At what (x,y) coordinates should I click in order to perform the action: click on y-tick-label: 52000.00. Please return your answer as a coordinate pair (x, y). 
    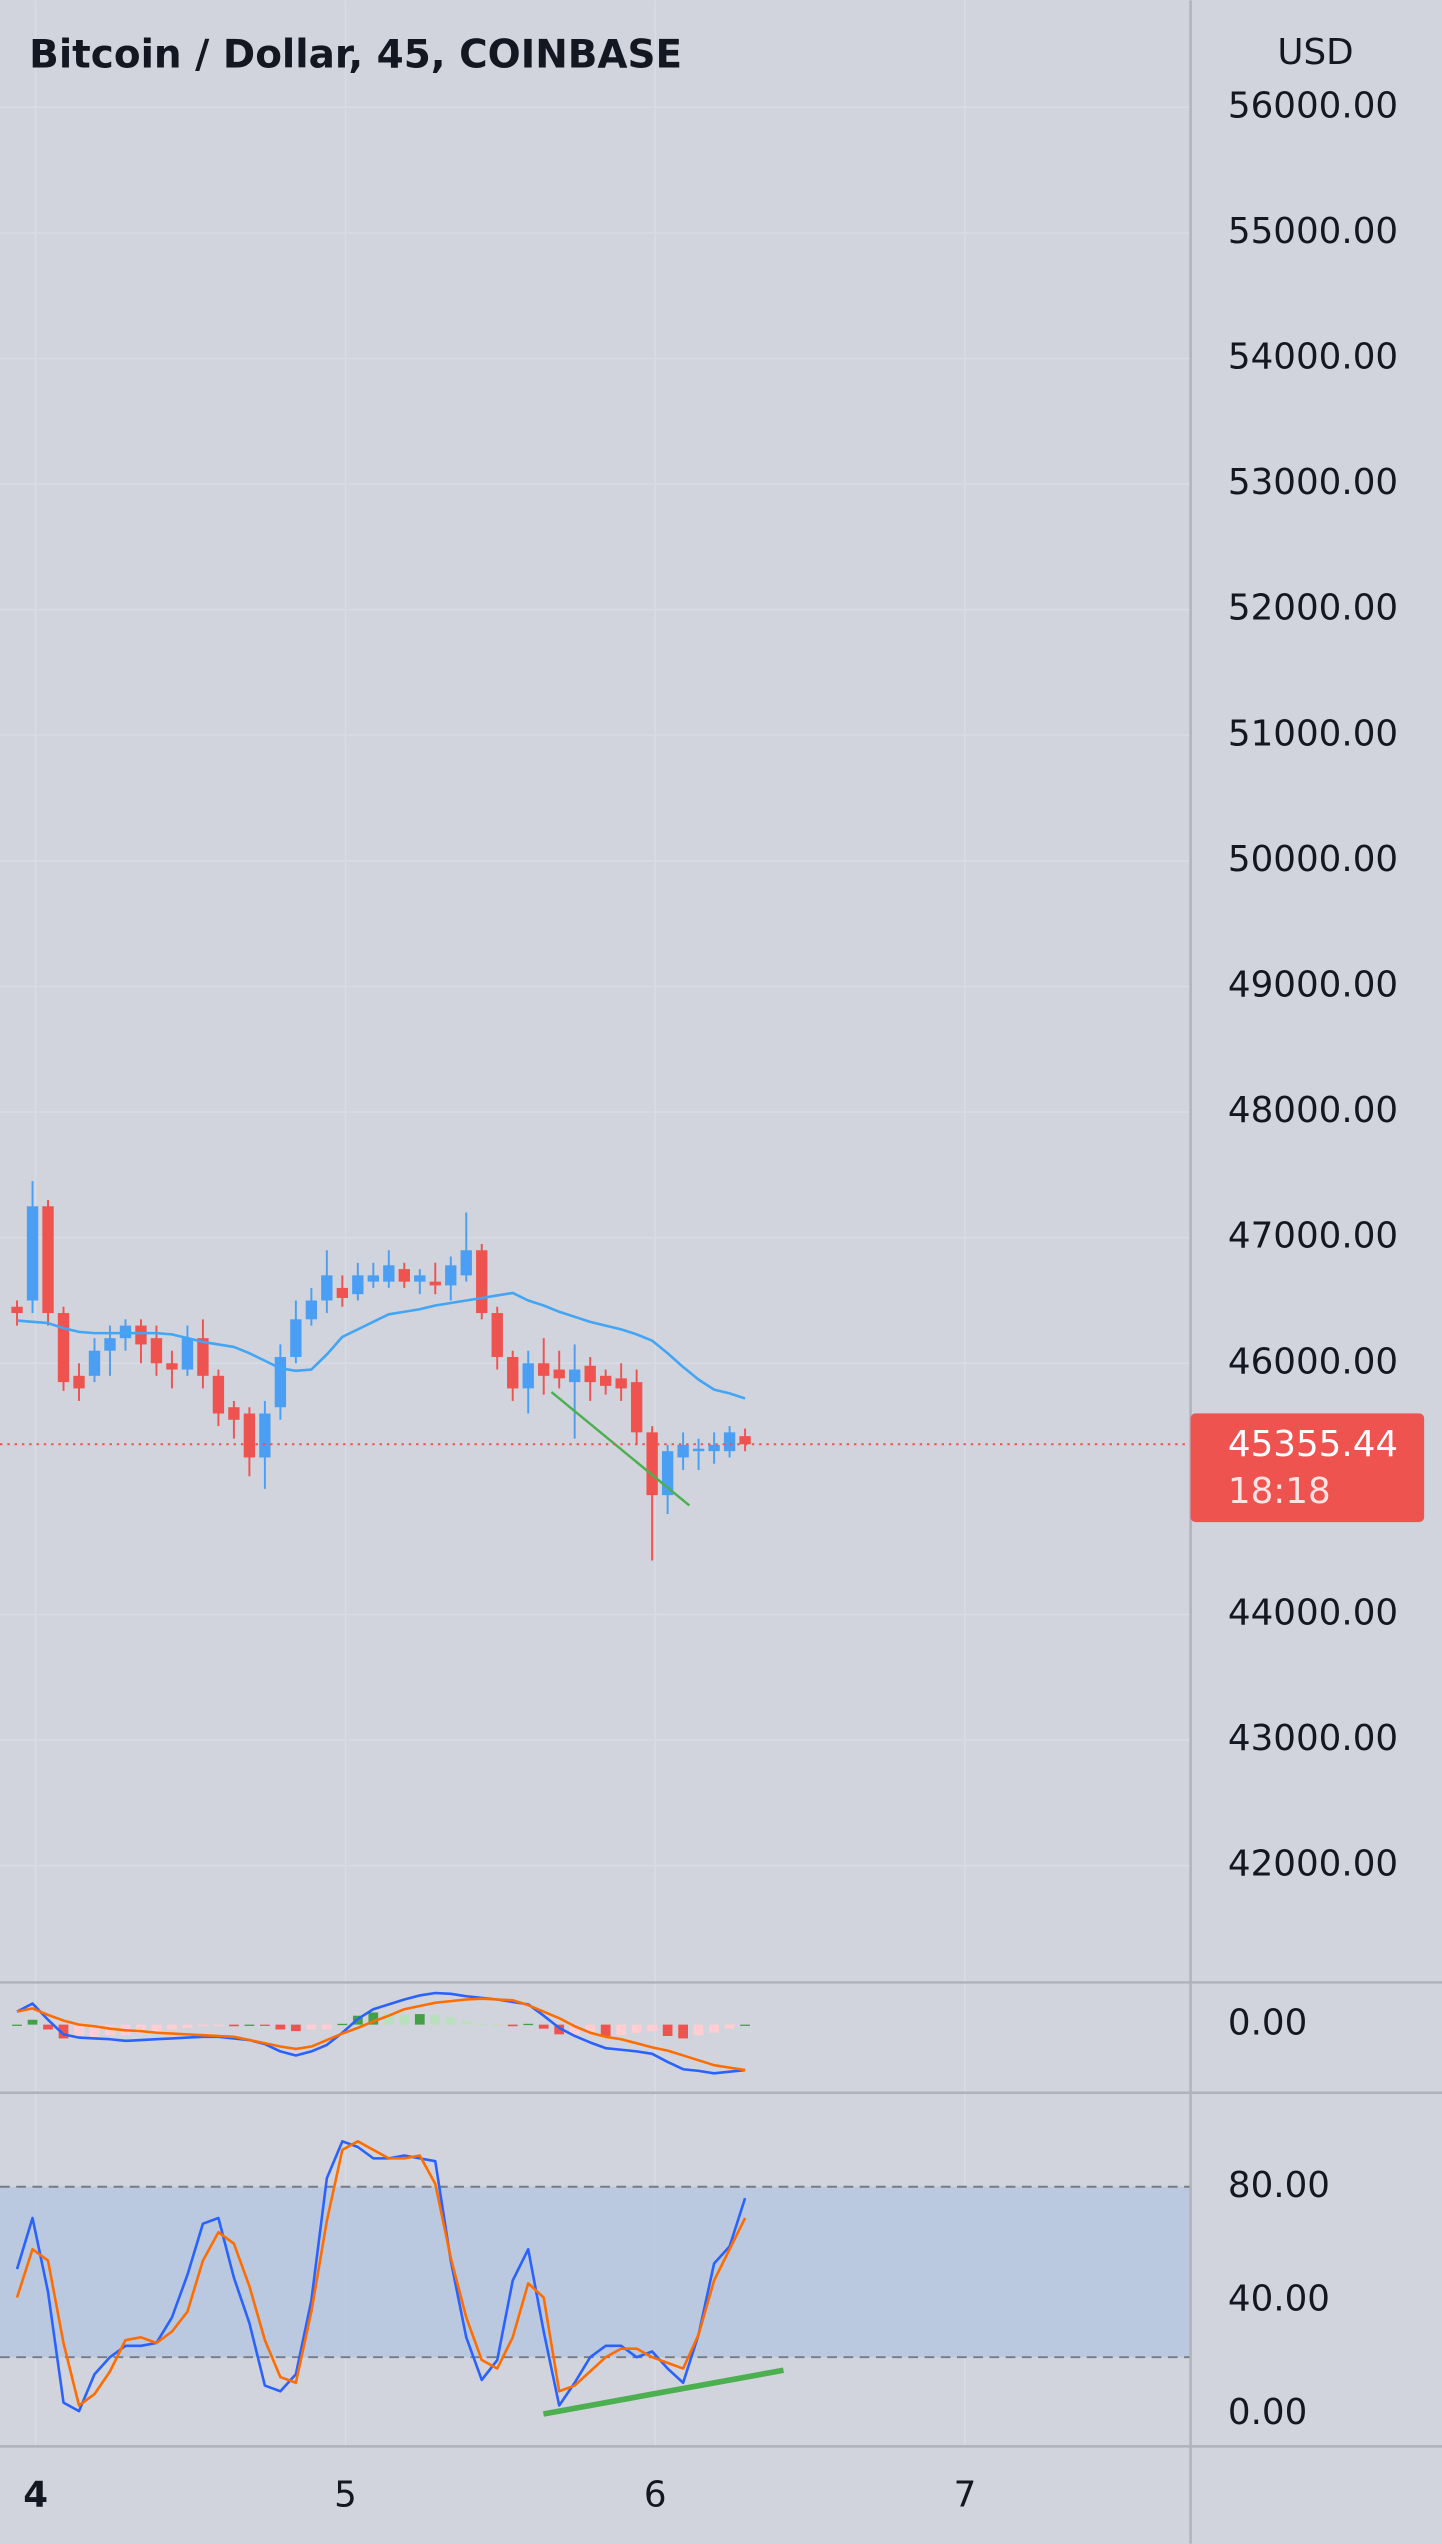
    Looking at the image, I should click on (1313, 608).